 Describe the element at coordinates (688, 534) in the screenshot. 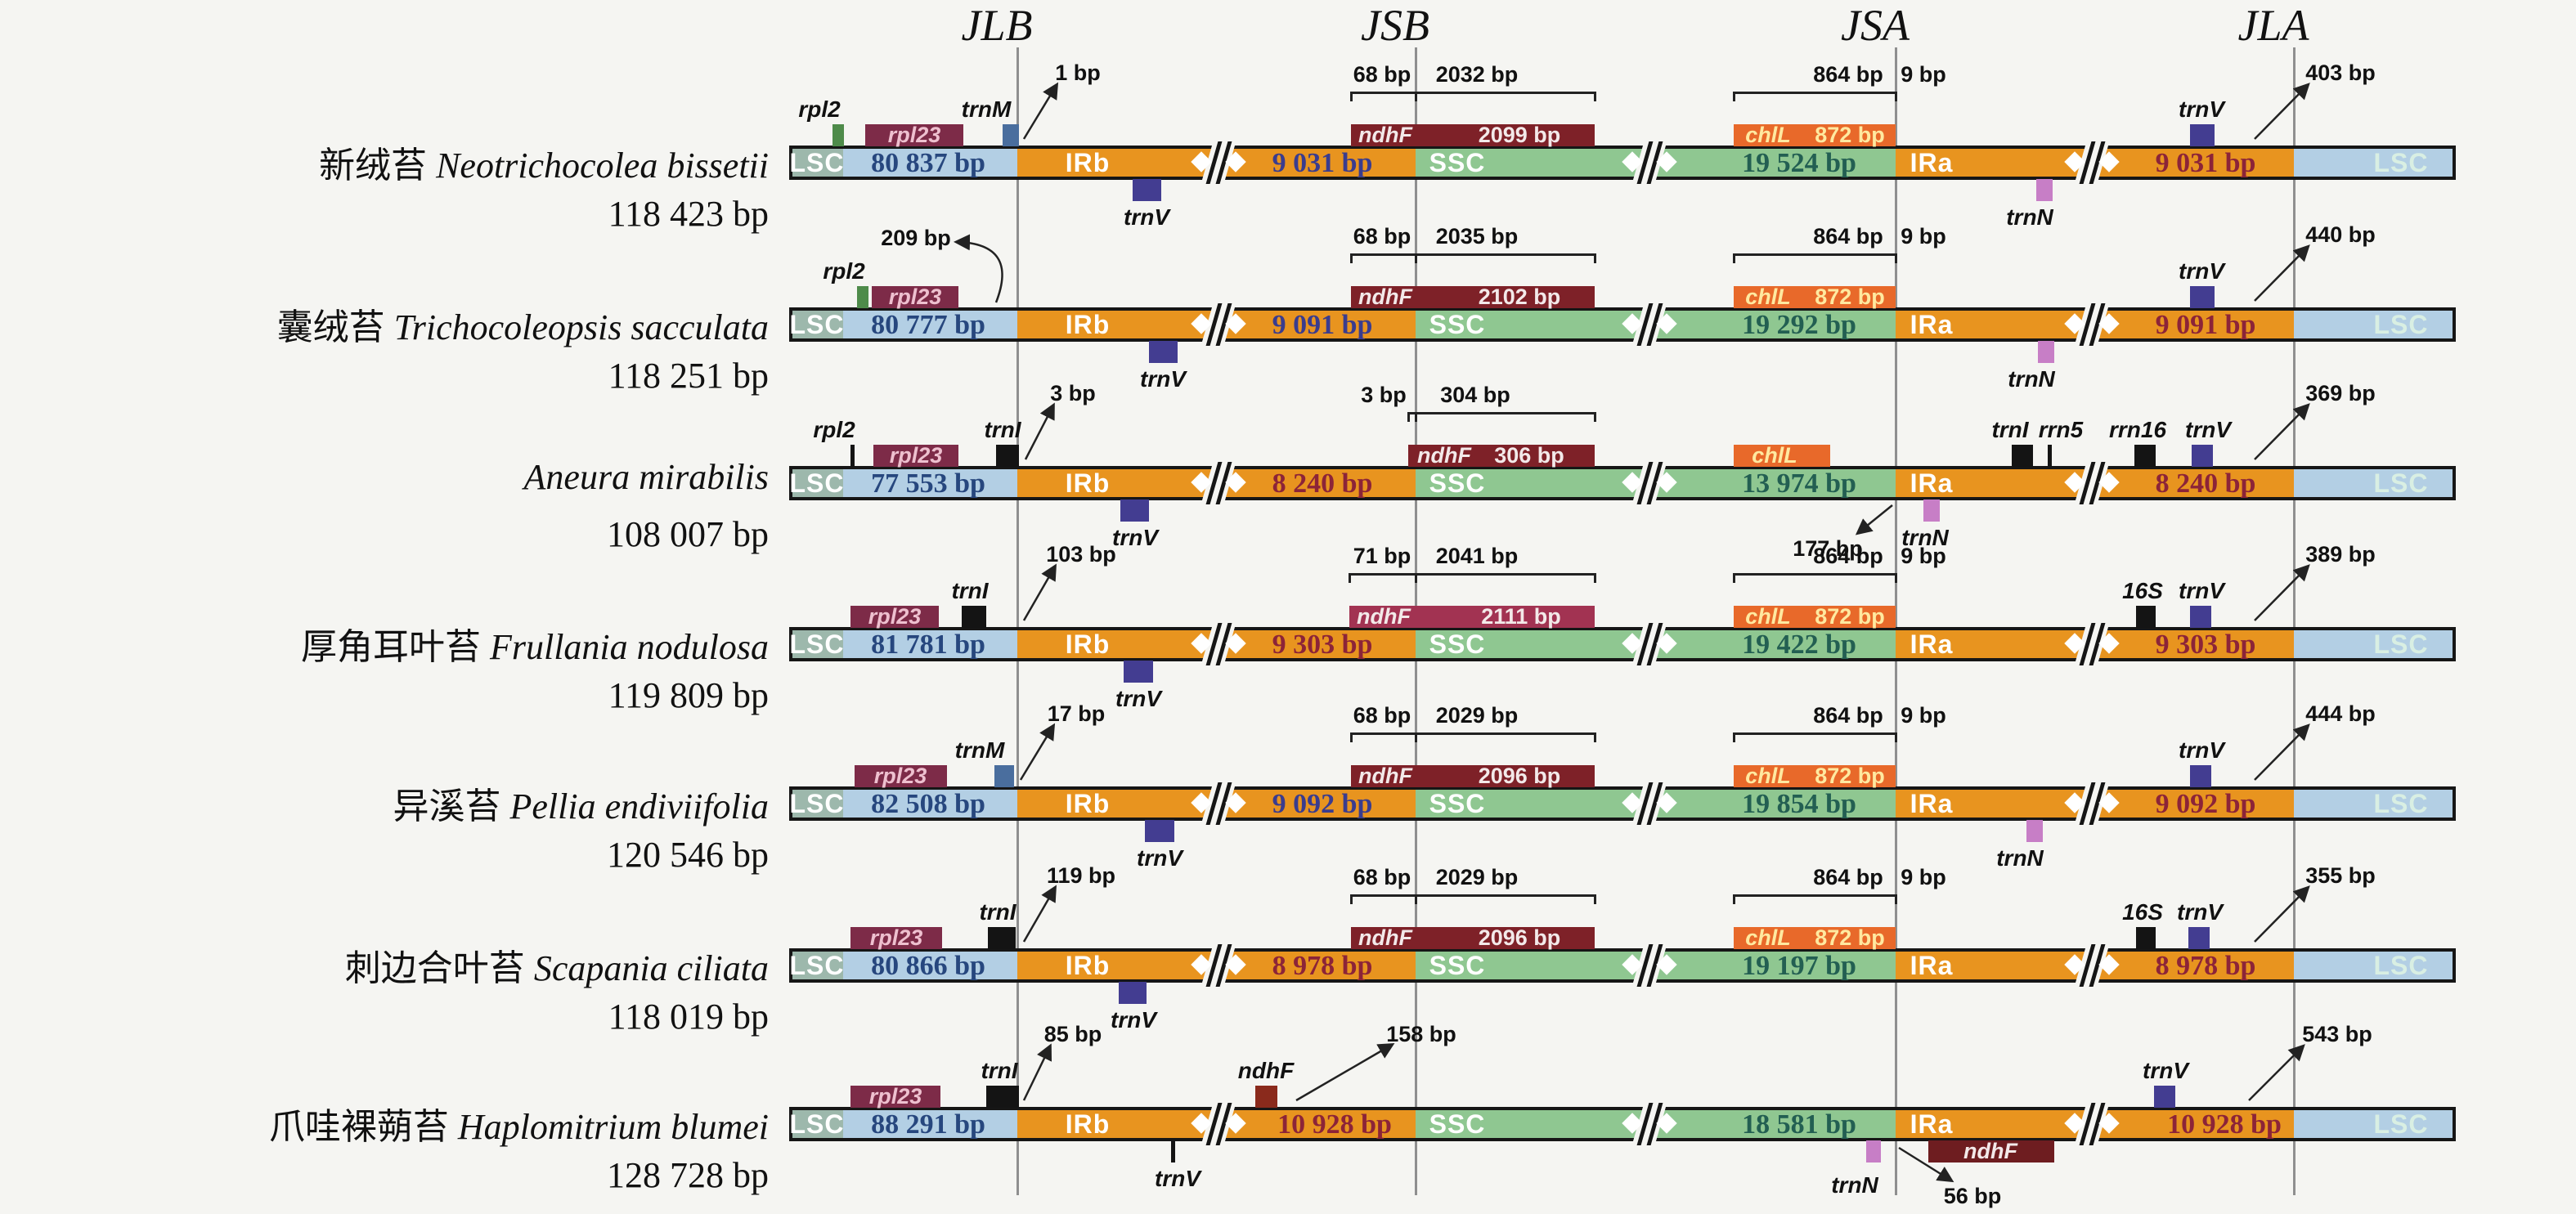

I see `species-size: 108 007 bp` at that location.